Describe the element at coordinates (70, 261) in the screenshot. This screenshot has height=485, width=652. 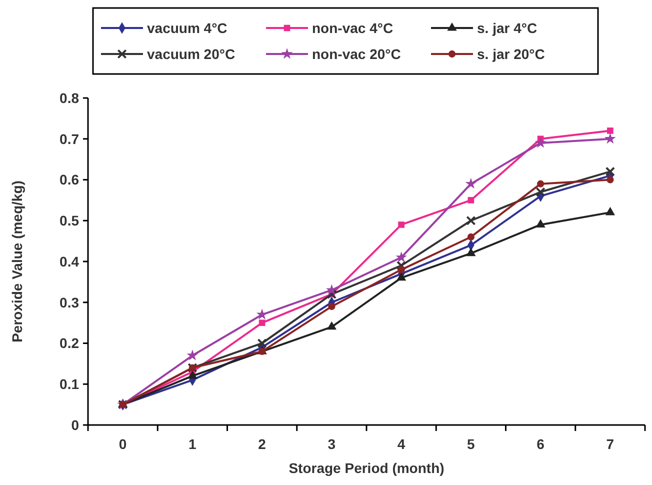
I see `y-tick-label: 0.4` at that location.